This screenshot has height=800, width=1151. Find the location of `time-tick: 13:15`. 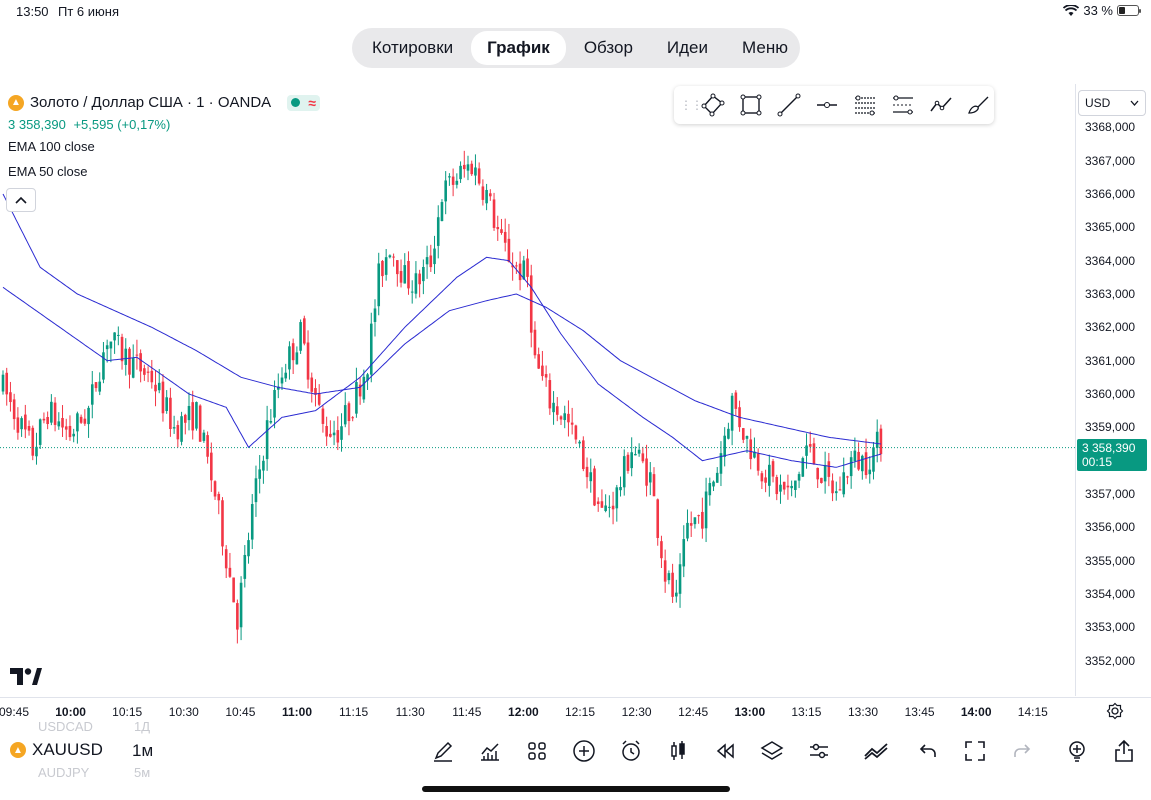

time-tick: 13:15 is located at coordinates (806, 712).